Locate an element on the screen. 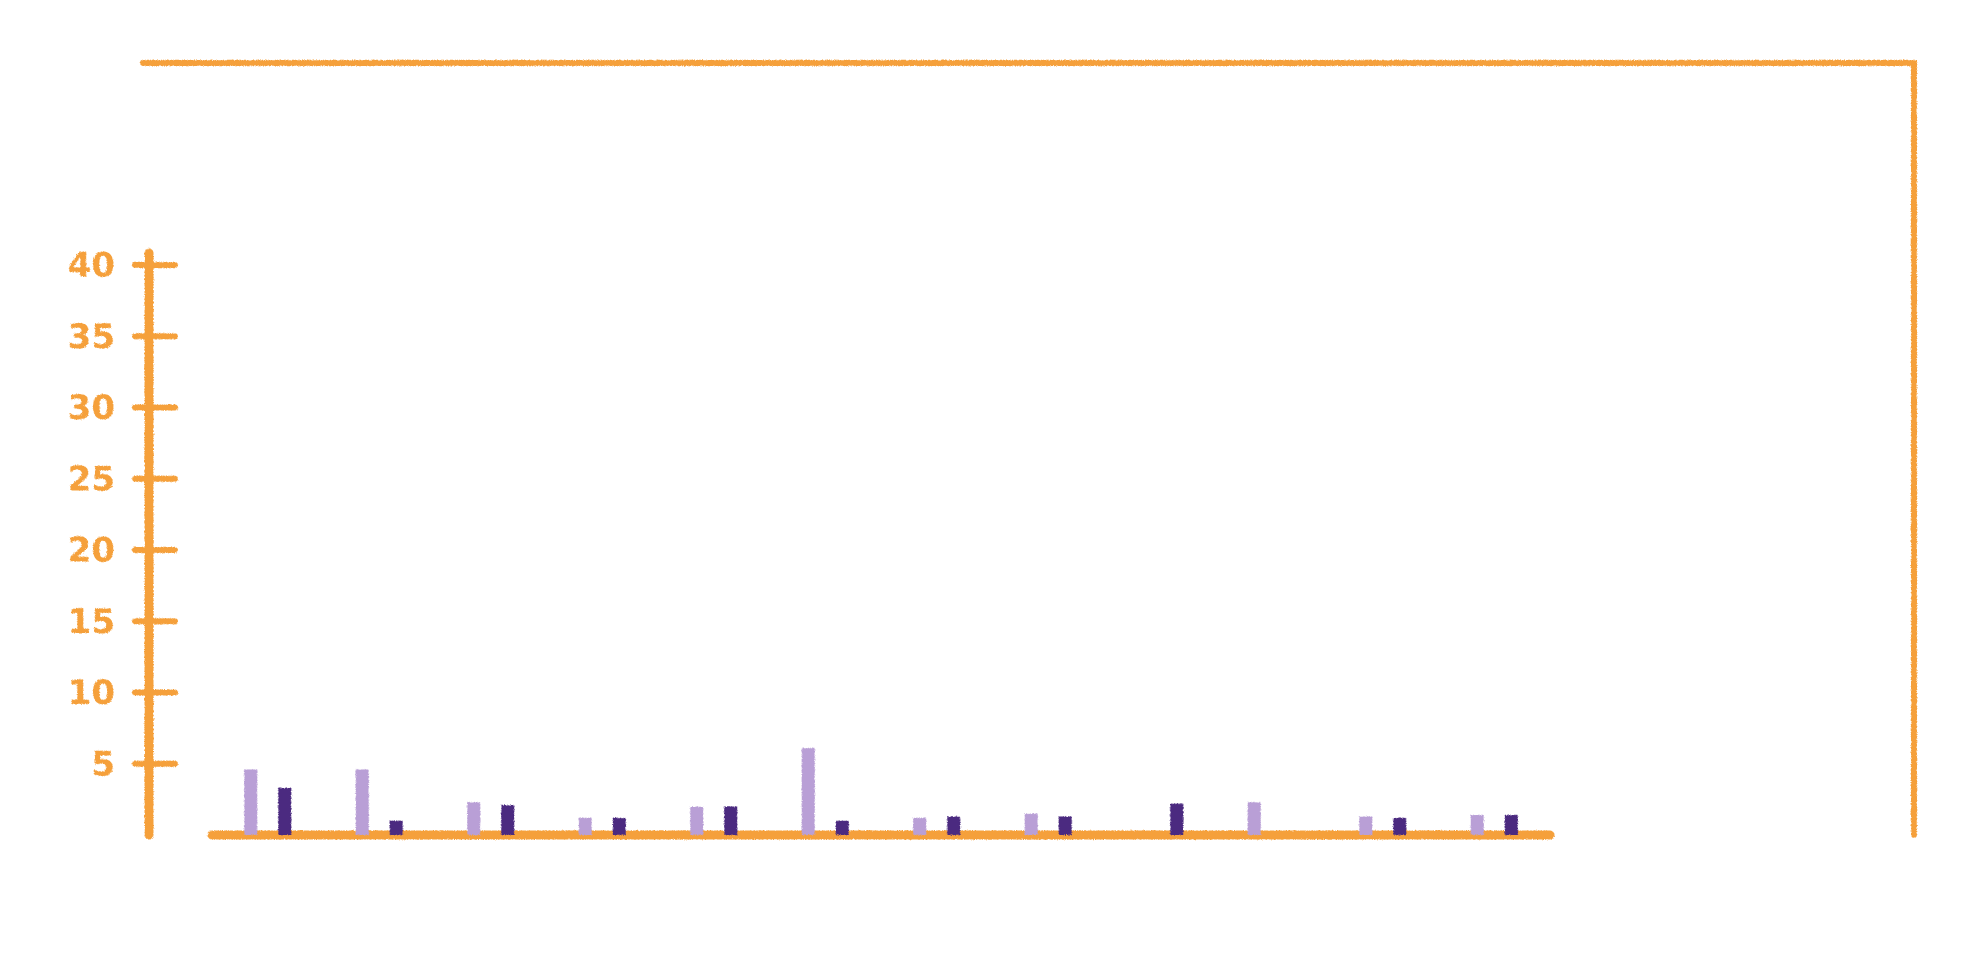  y-tick-label: 5 is located at coordinates (103, 764).